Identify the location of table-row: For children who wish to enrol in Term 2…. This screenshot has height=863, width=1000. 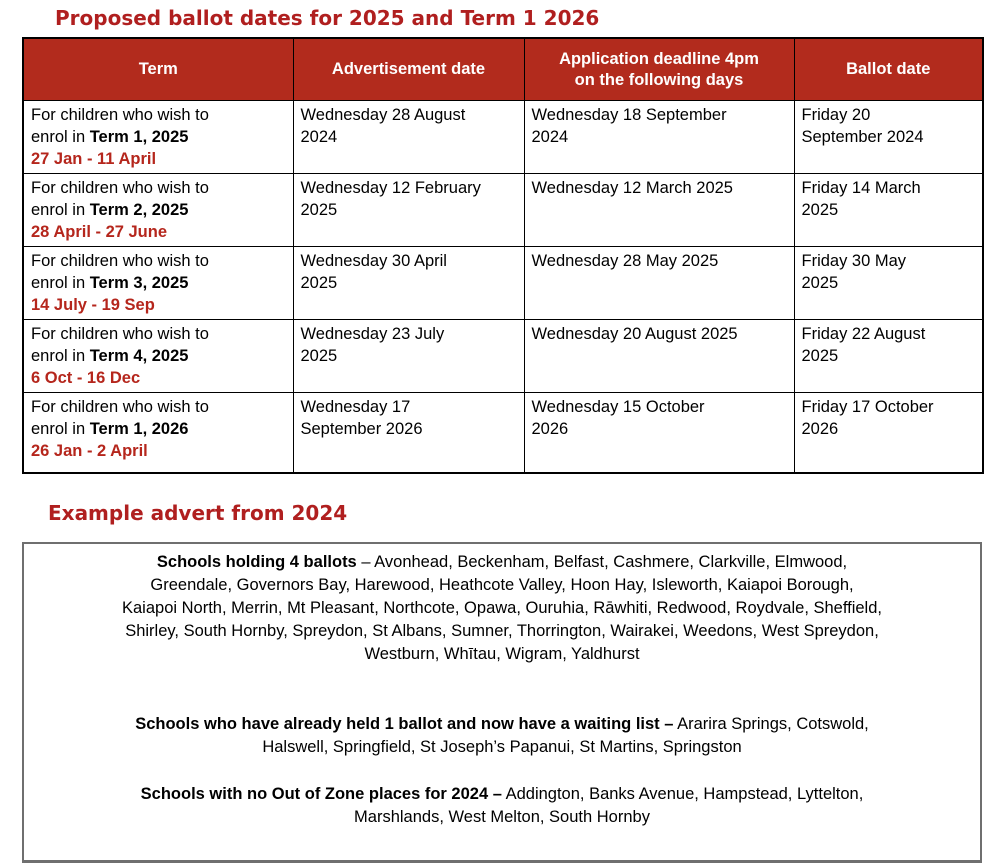
(503, 210).